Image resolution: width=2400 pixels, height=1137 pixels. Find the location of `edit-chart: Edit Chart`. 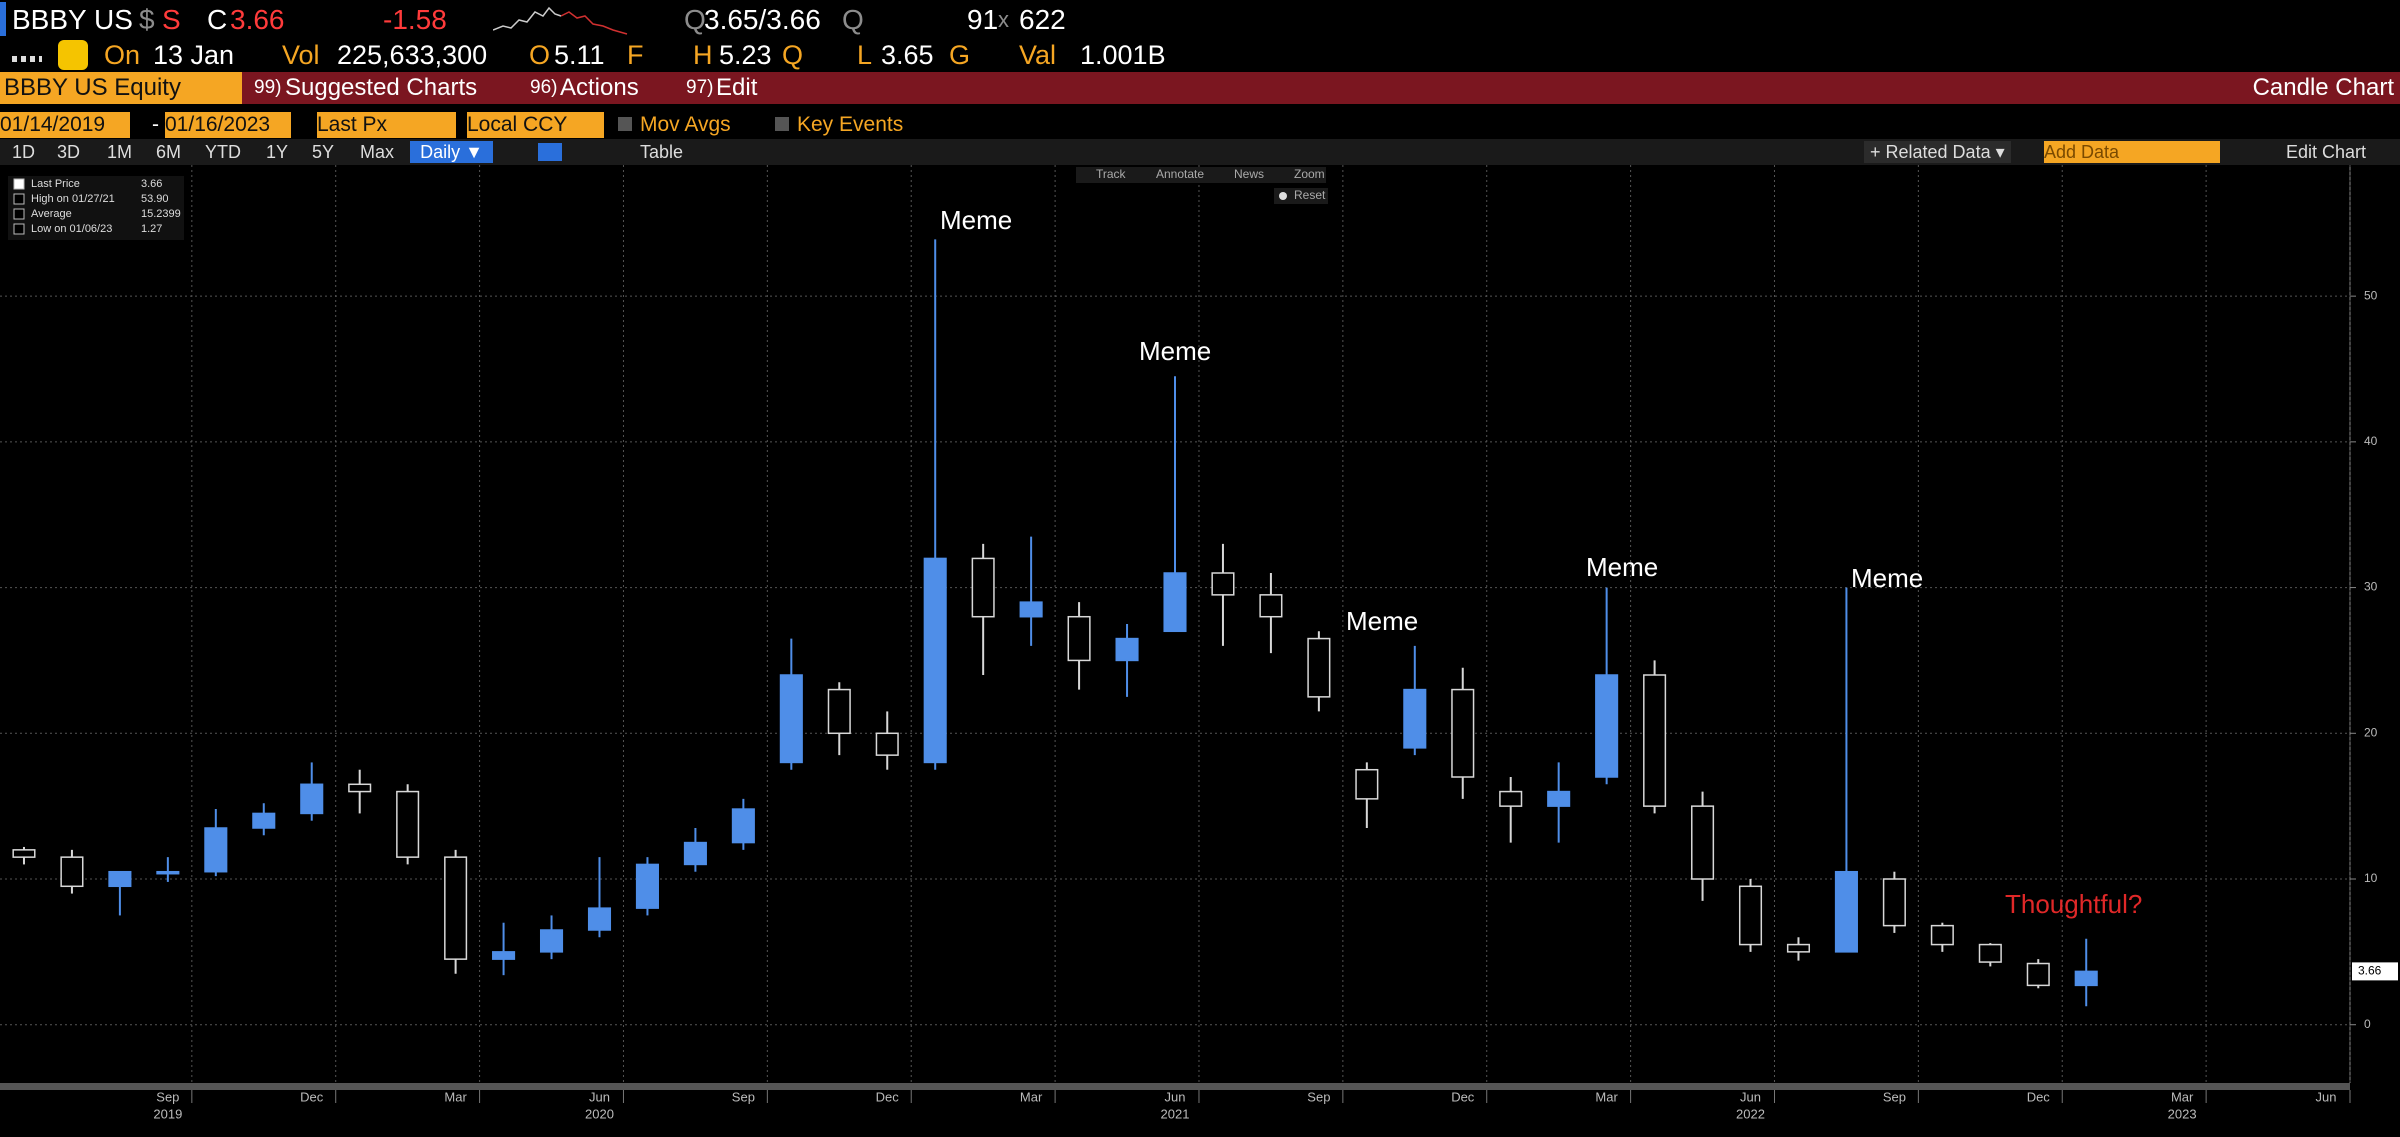

edit-chart: Edit Chart is located at coordinates (2326, 152).